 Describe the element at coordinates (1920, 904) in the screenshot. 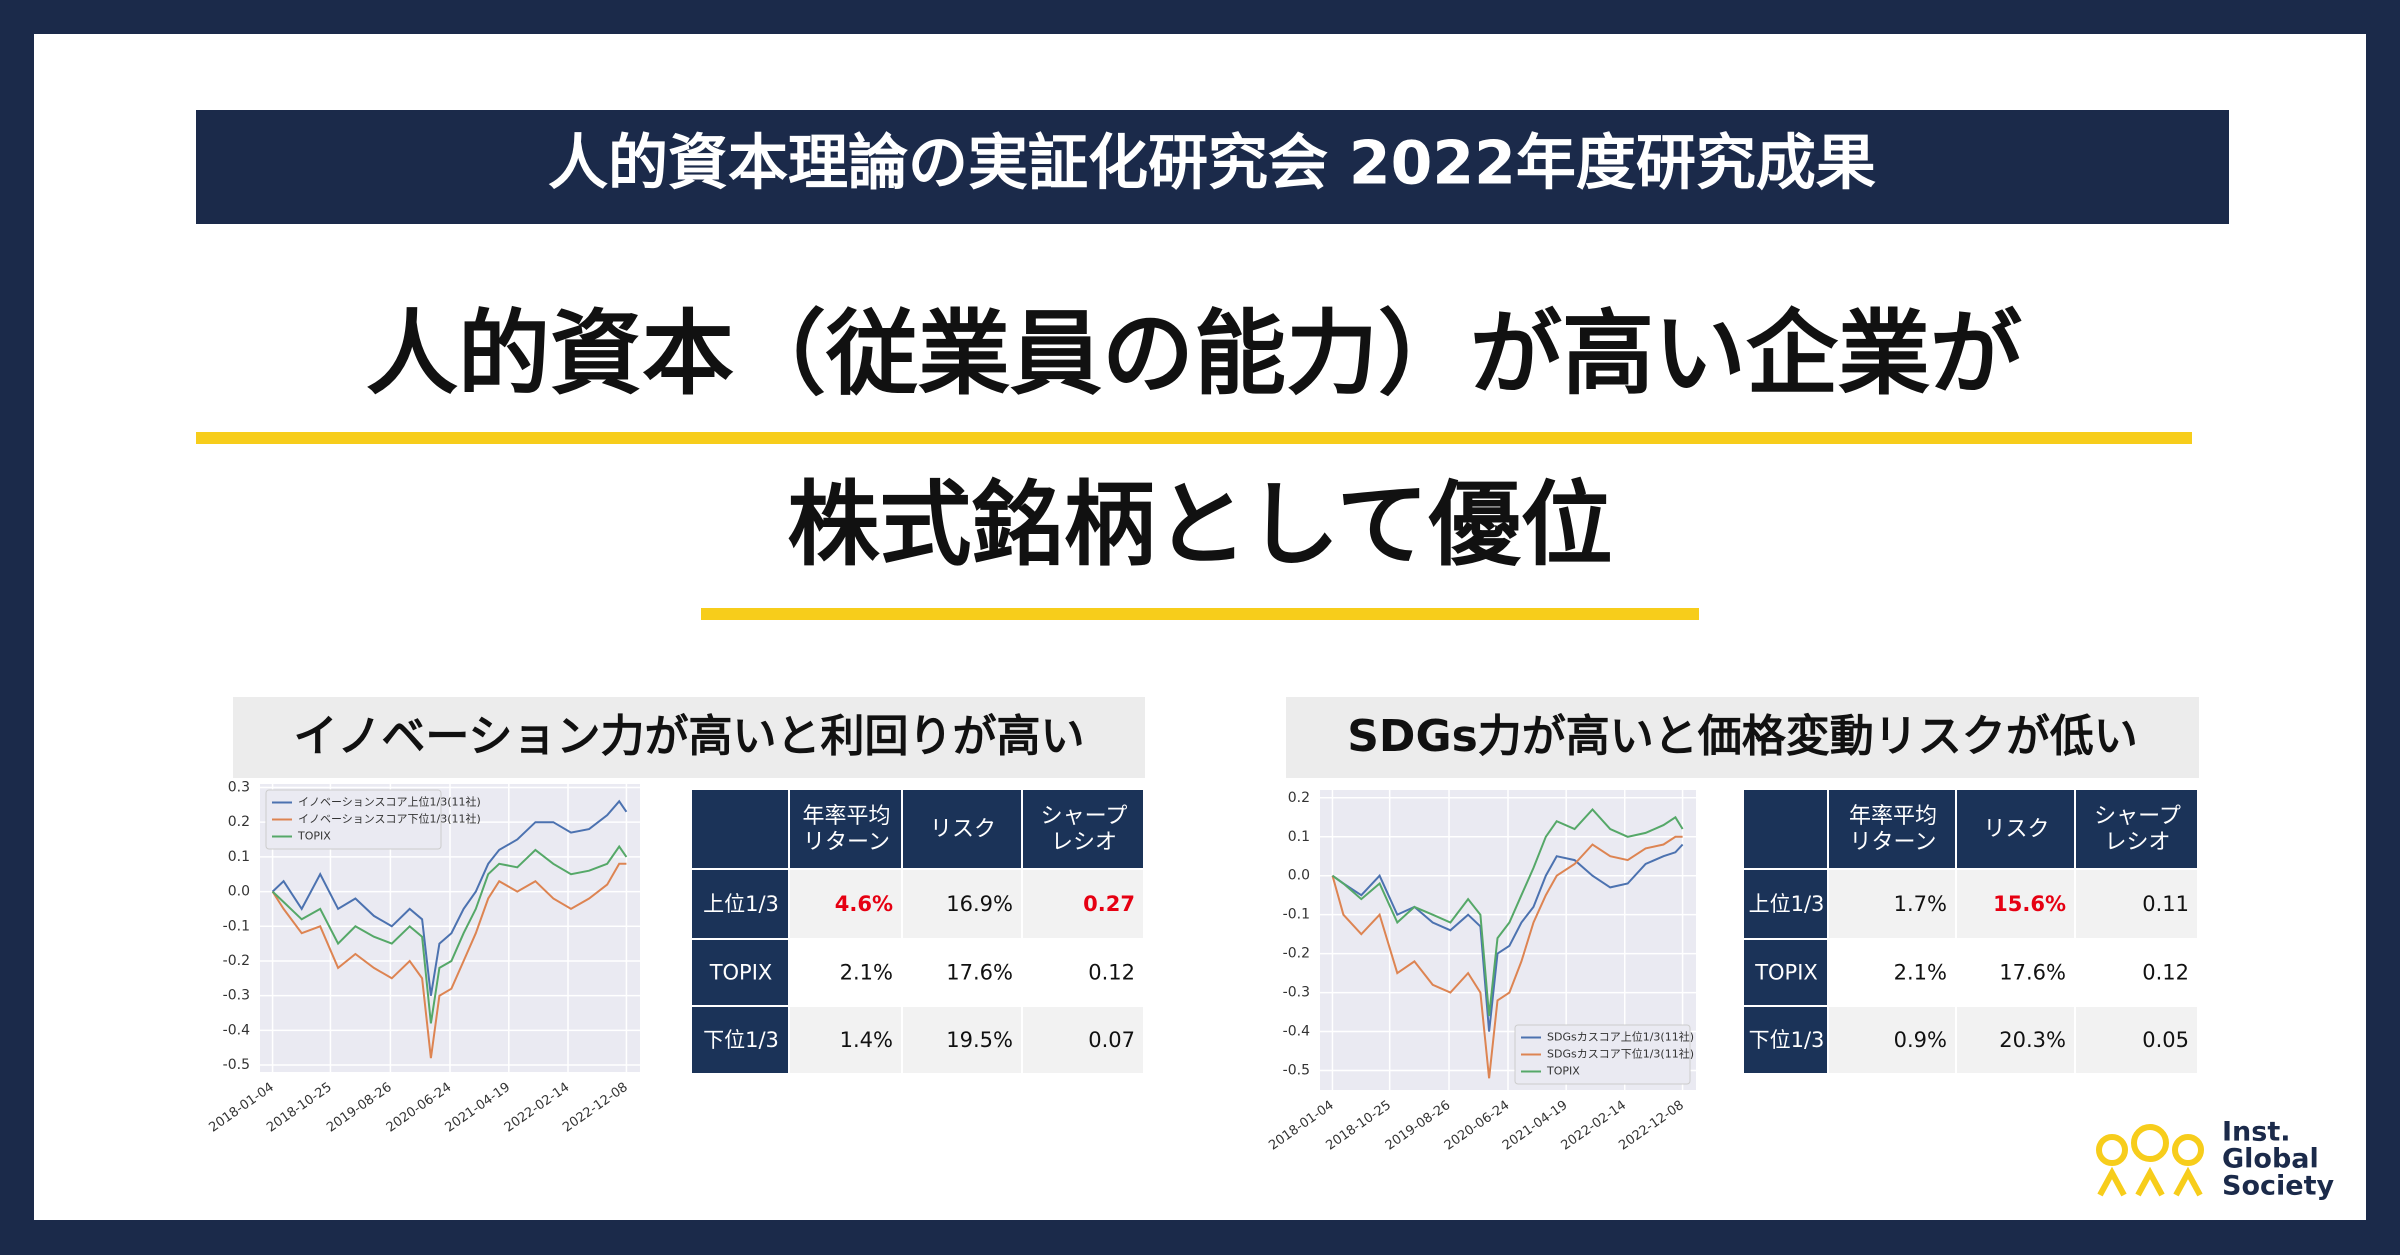

I see `cell-value: 1.7%` at that location.